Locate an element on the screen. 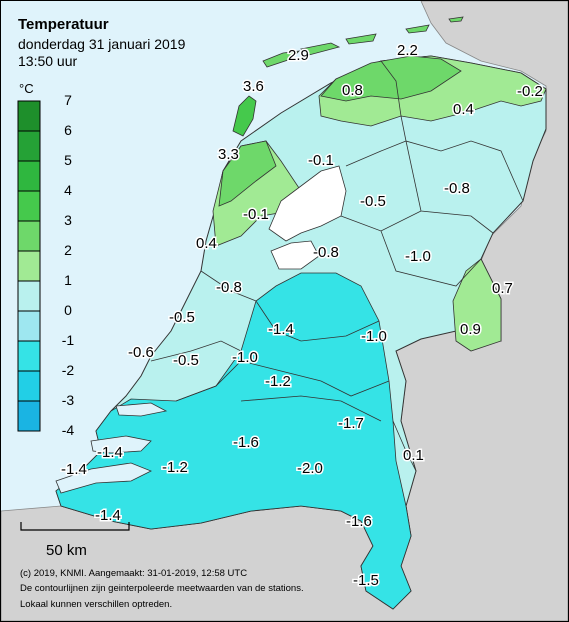  station-value: -0.2 is located at coordinates (530, 91).